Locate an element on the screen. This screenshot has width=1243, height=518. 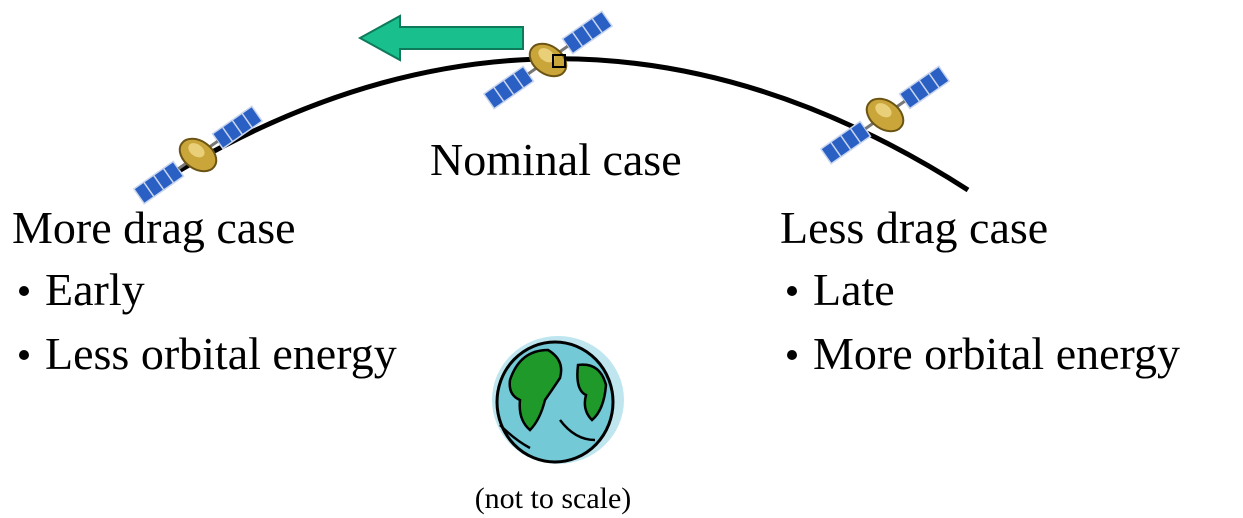
satellite-more-drag is located at coordinates (198, 155).